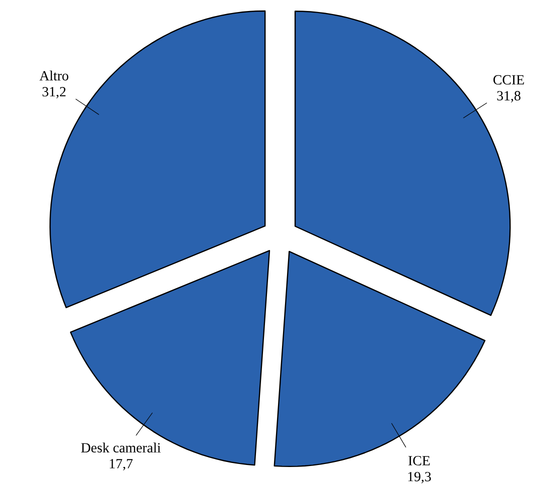  Describe the element at coordinates (419, 478) in the screenshot. I see `data-label: 19,3` at that location.